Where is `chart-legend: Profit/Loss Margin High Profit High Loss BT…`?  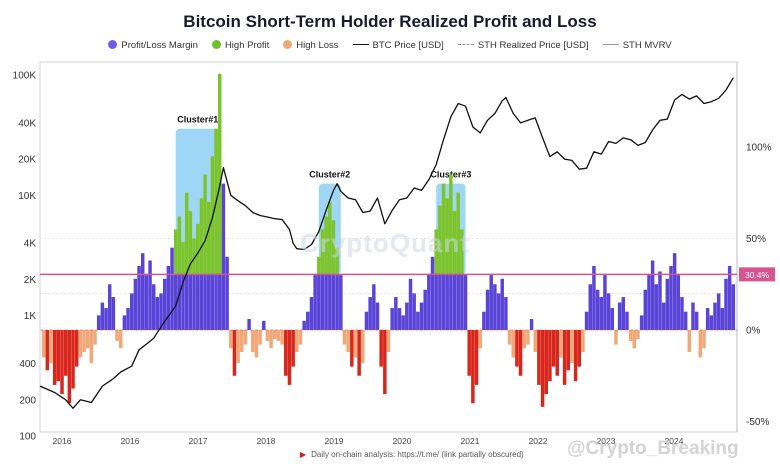
chart-legend: Profit/Loss Margin High Profit High Loss BT… is located at coordinates (390, 45).